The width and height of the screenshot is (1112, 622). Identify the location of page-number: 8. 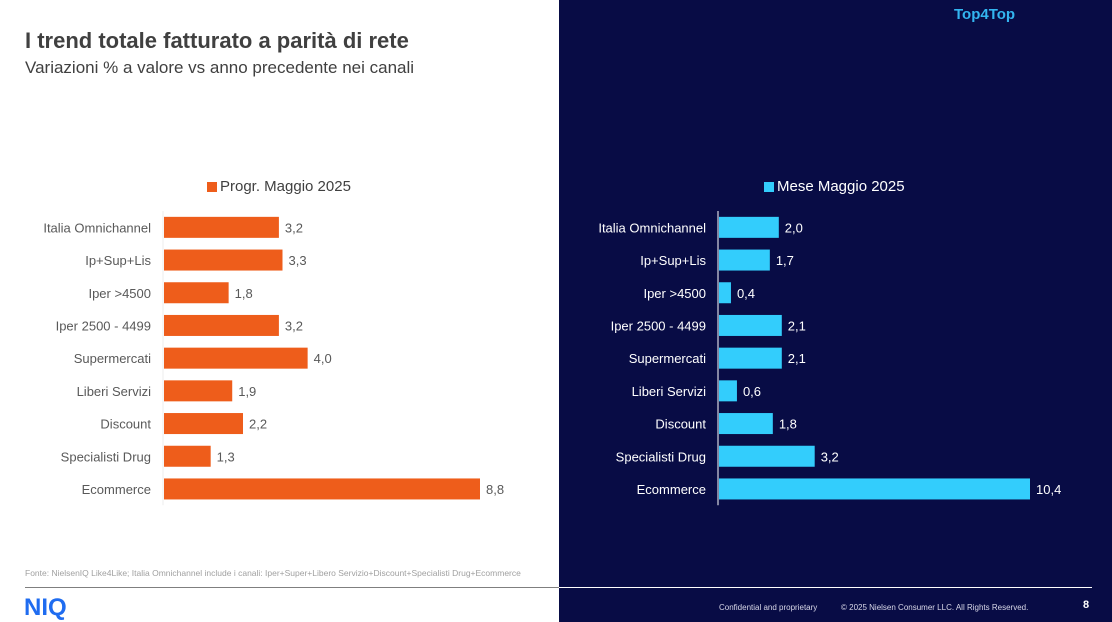
(1086, 605).